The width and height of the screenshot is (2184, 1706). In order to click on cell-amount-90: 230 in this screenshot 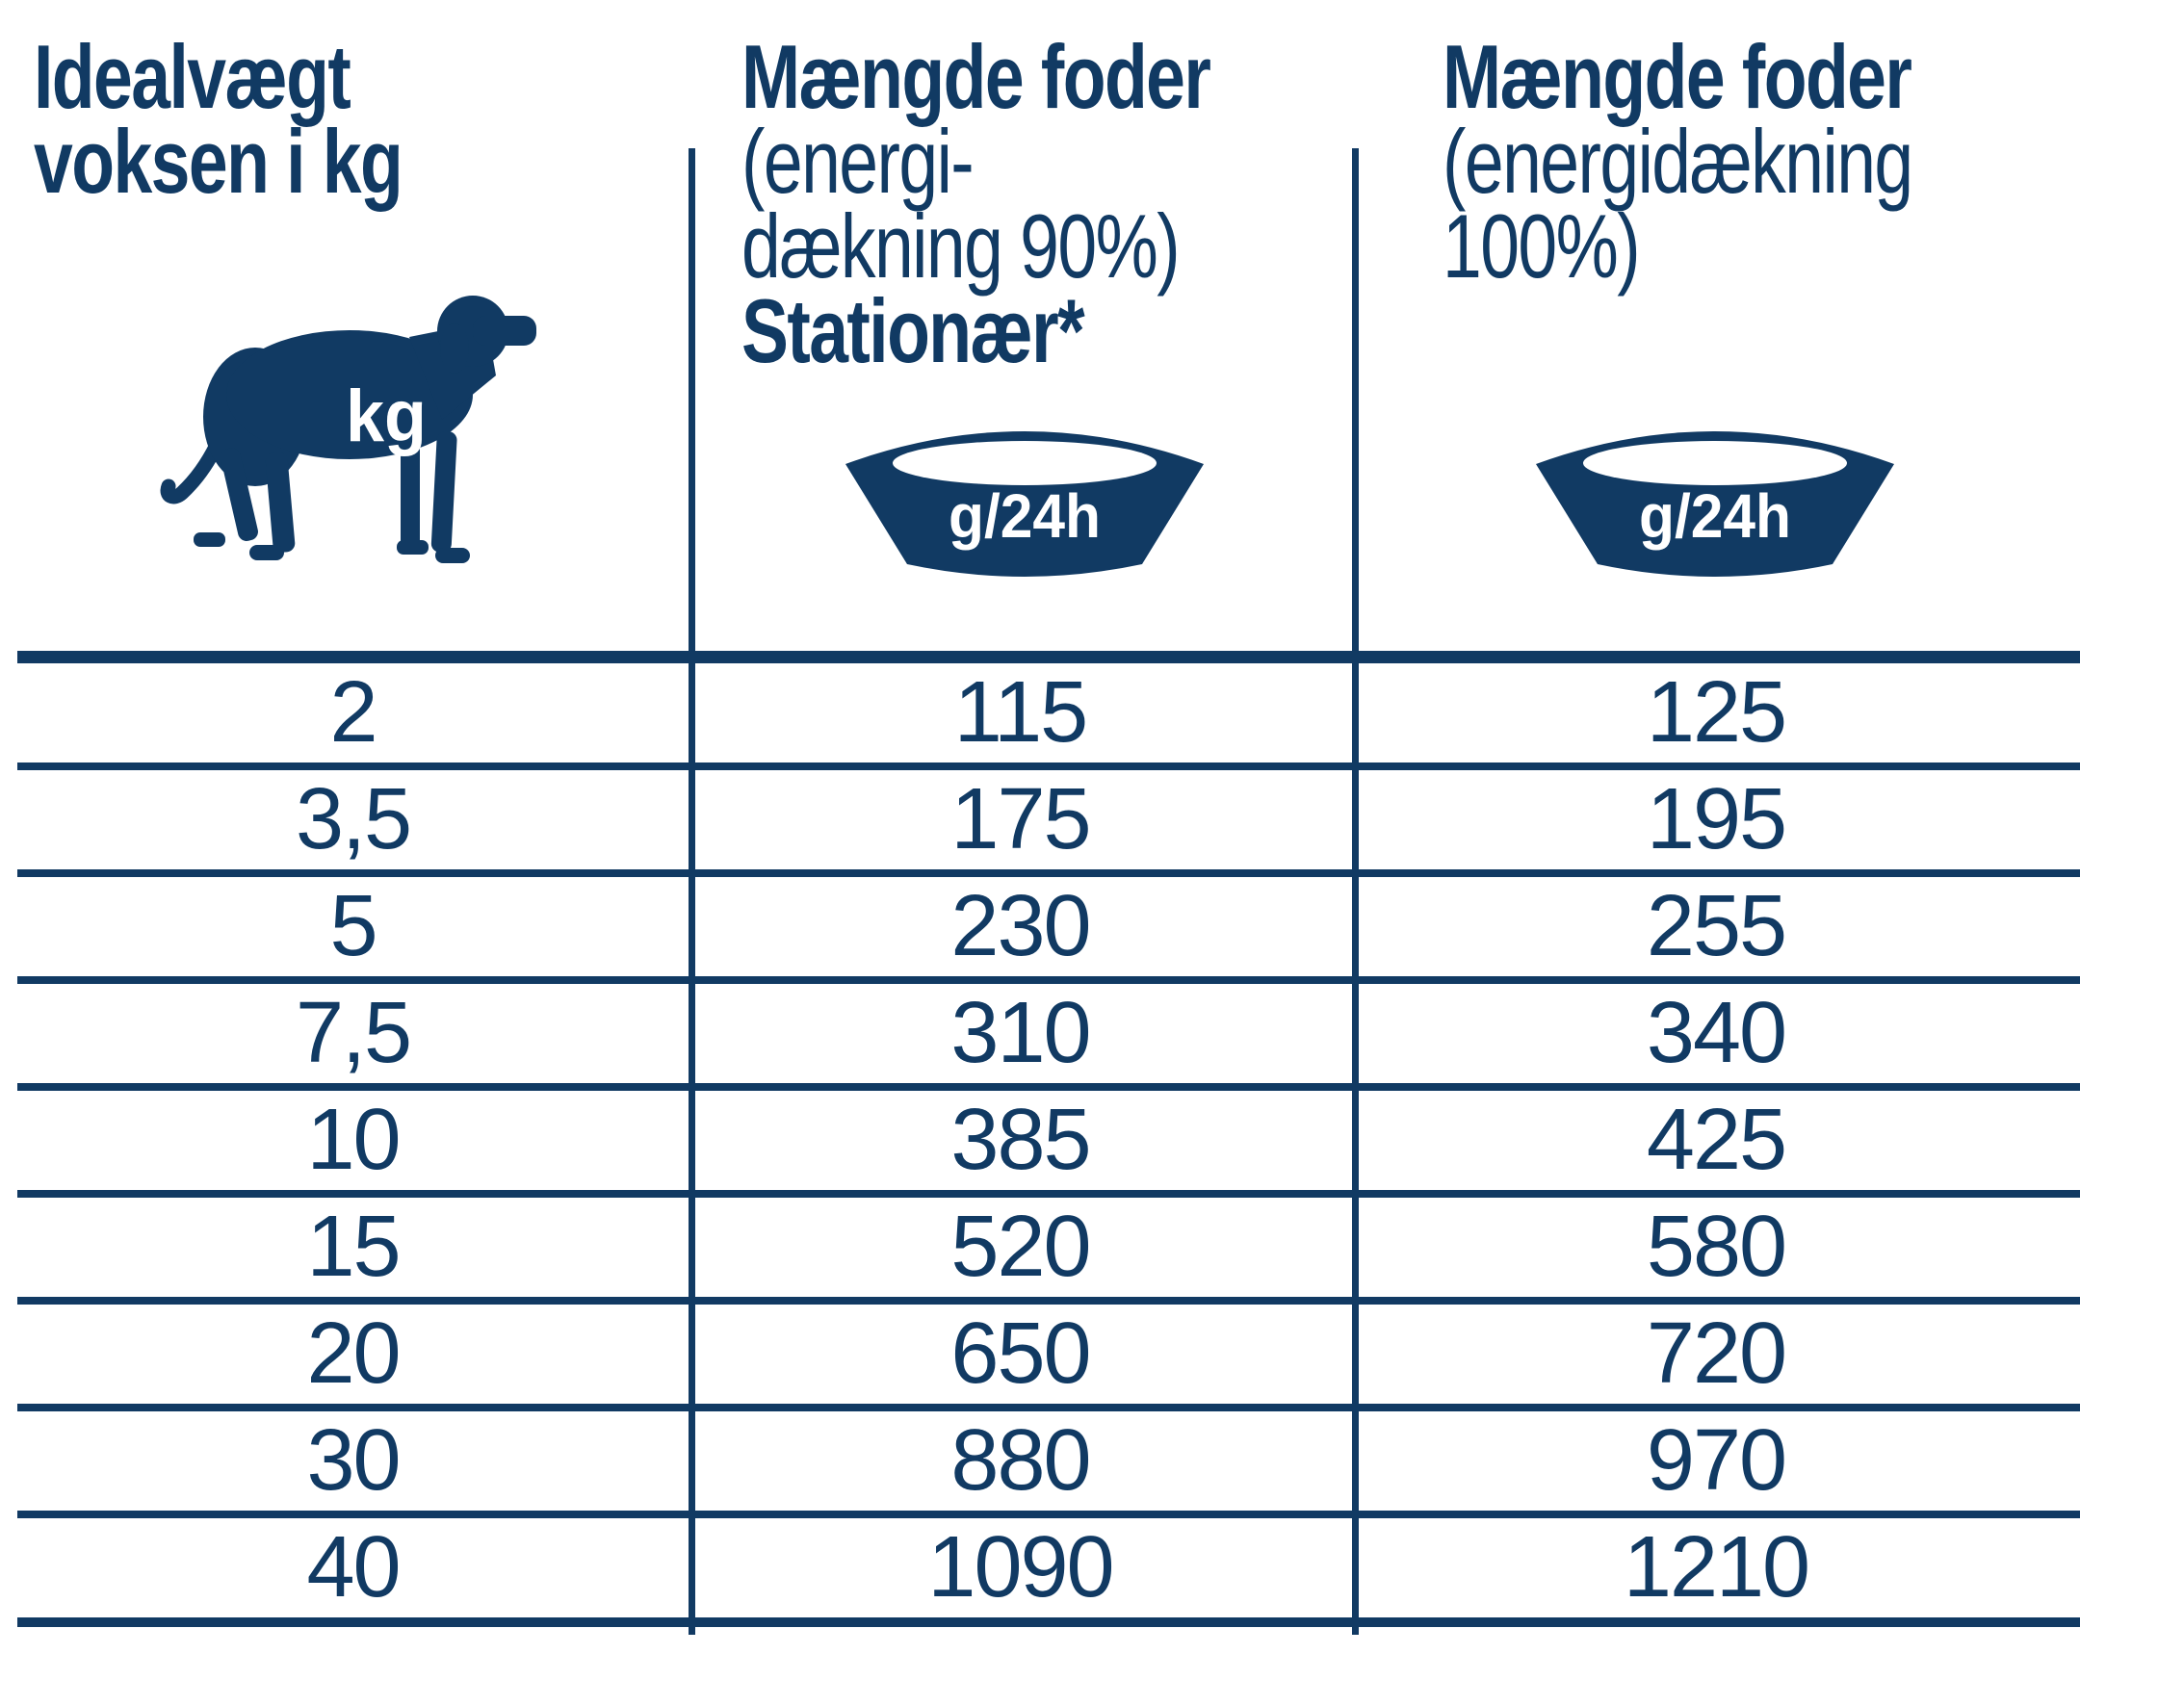, I will do `click(1020, 926)`.